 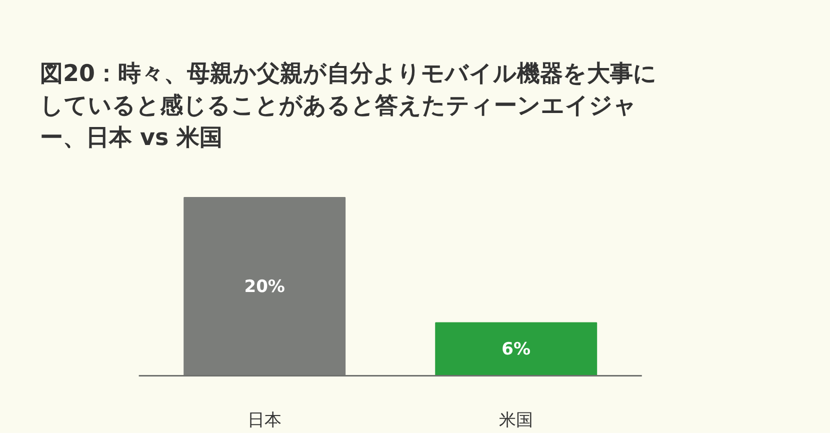 I want to click on x-tick-label: 米国, so click(x=516, y=420).